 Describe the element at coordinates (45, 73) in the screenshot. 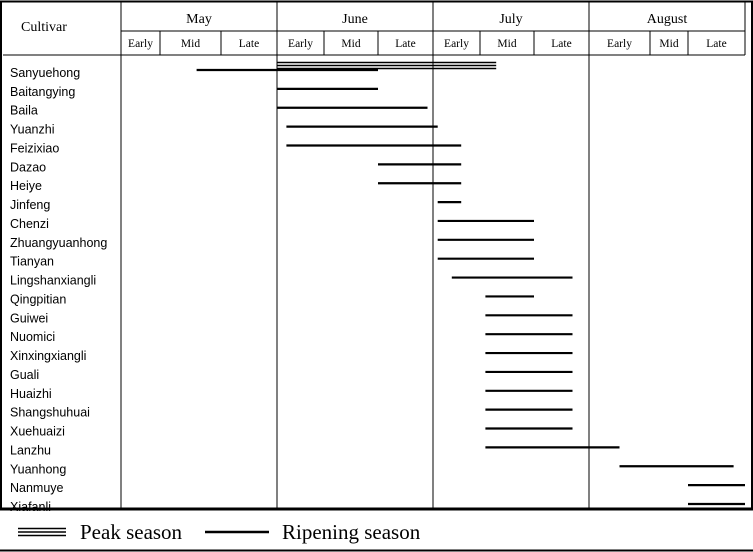

I see `cultivar-label-sanyuehong: Sanyuehong` at that location.